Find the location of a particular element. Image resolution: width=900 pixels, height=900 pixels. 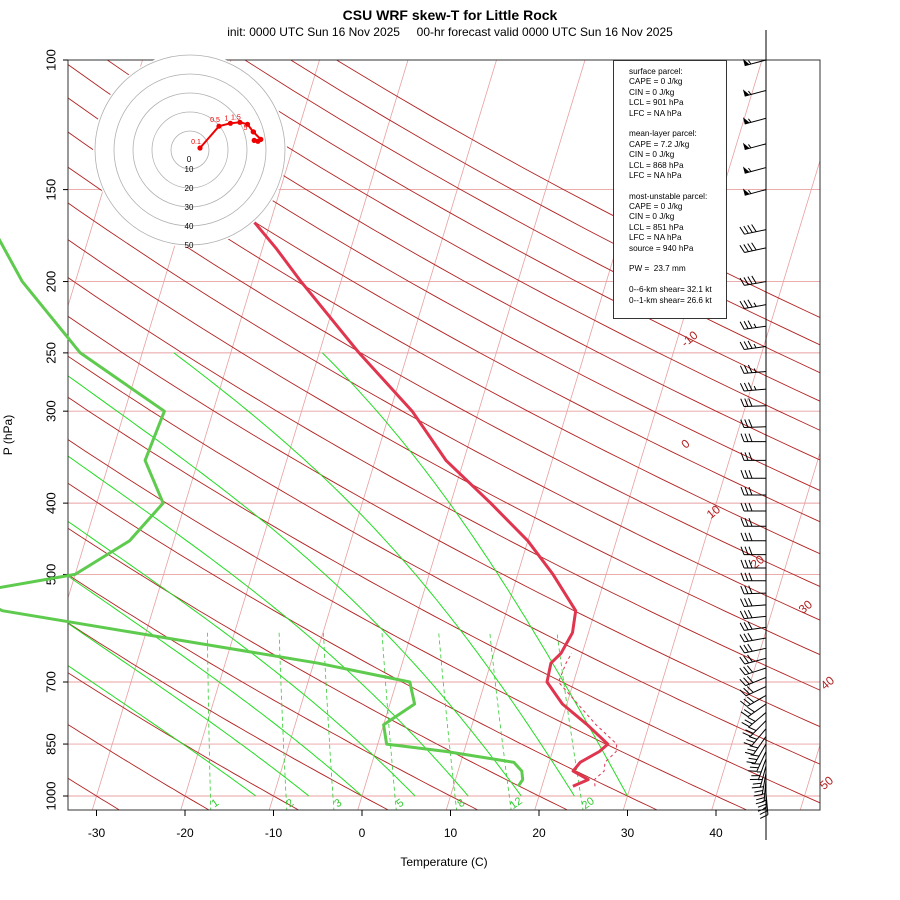

isotherm-label: 40 is located at coordinates (827, 683).